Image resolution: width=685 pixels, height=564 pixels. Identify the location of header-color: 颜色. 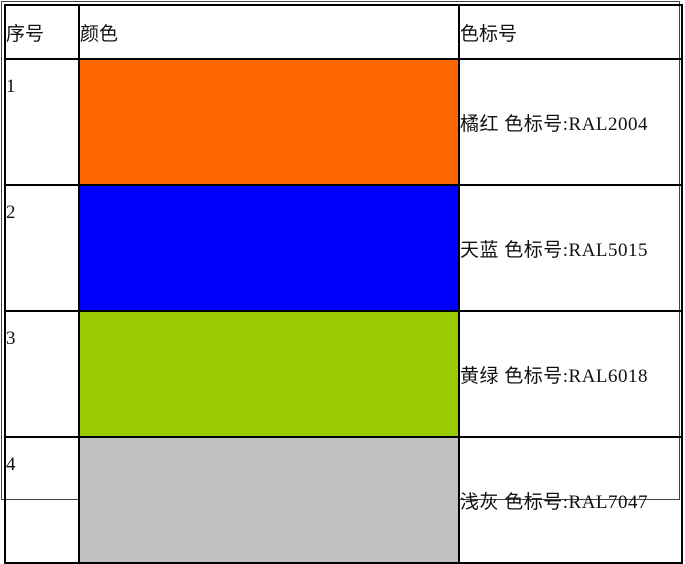
(269, 32).